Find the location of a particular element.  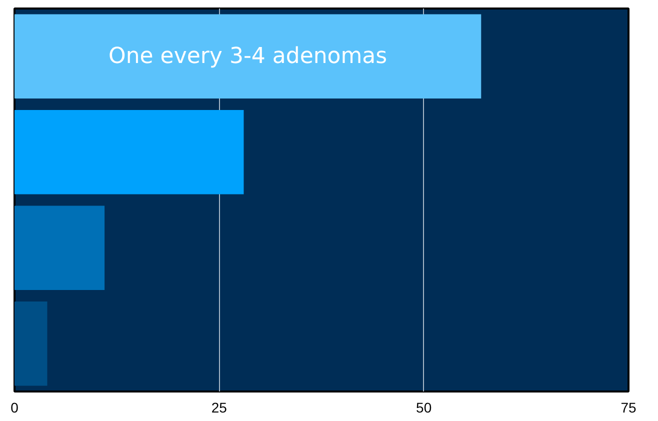

x-tick-label: 75 is located at coordinates (628, 408).